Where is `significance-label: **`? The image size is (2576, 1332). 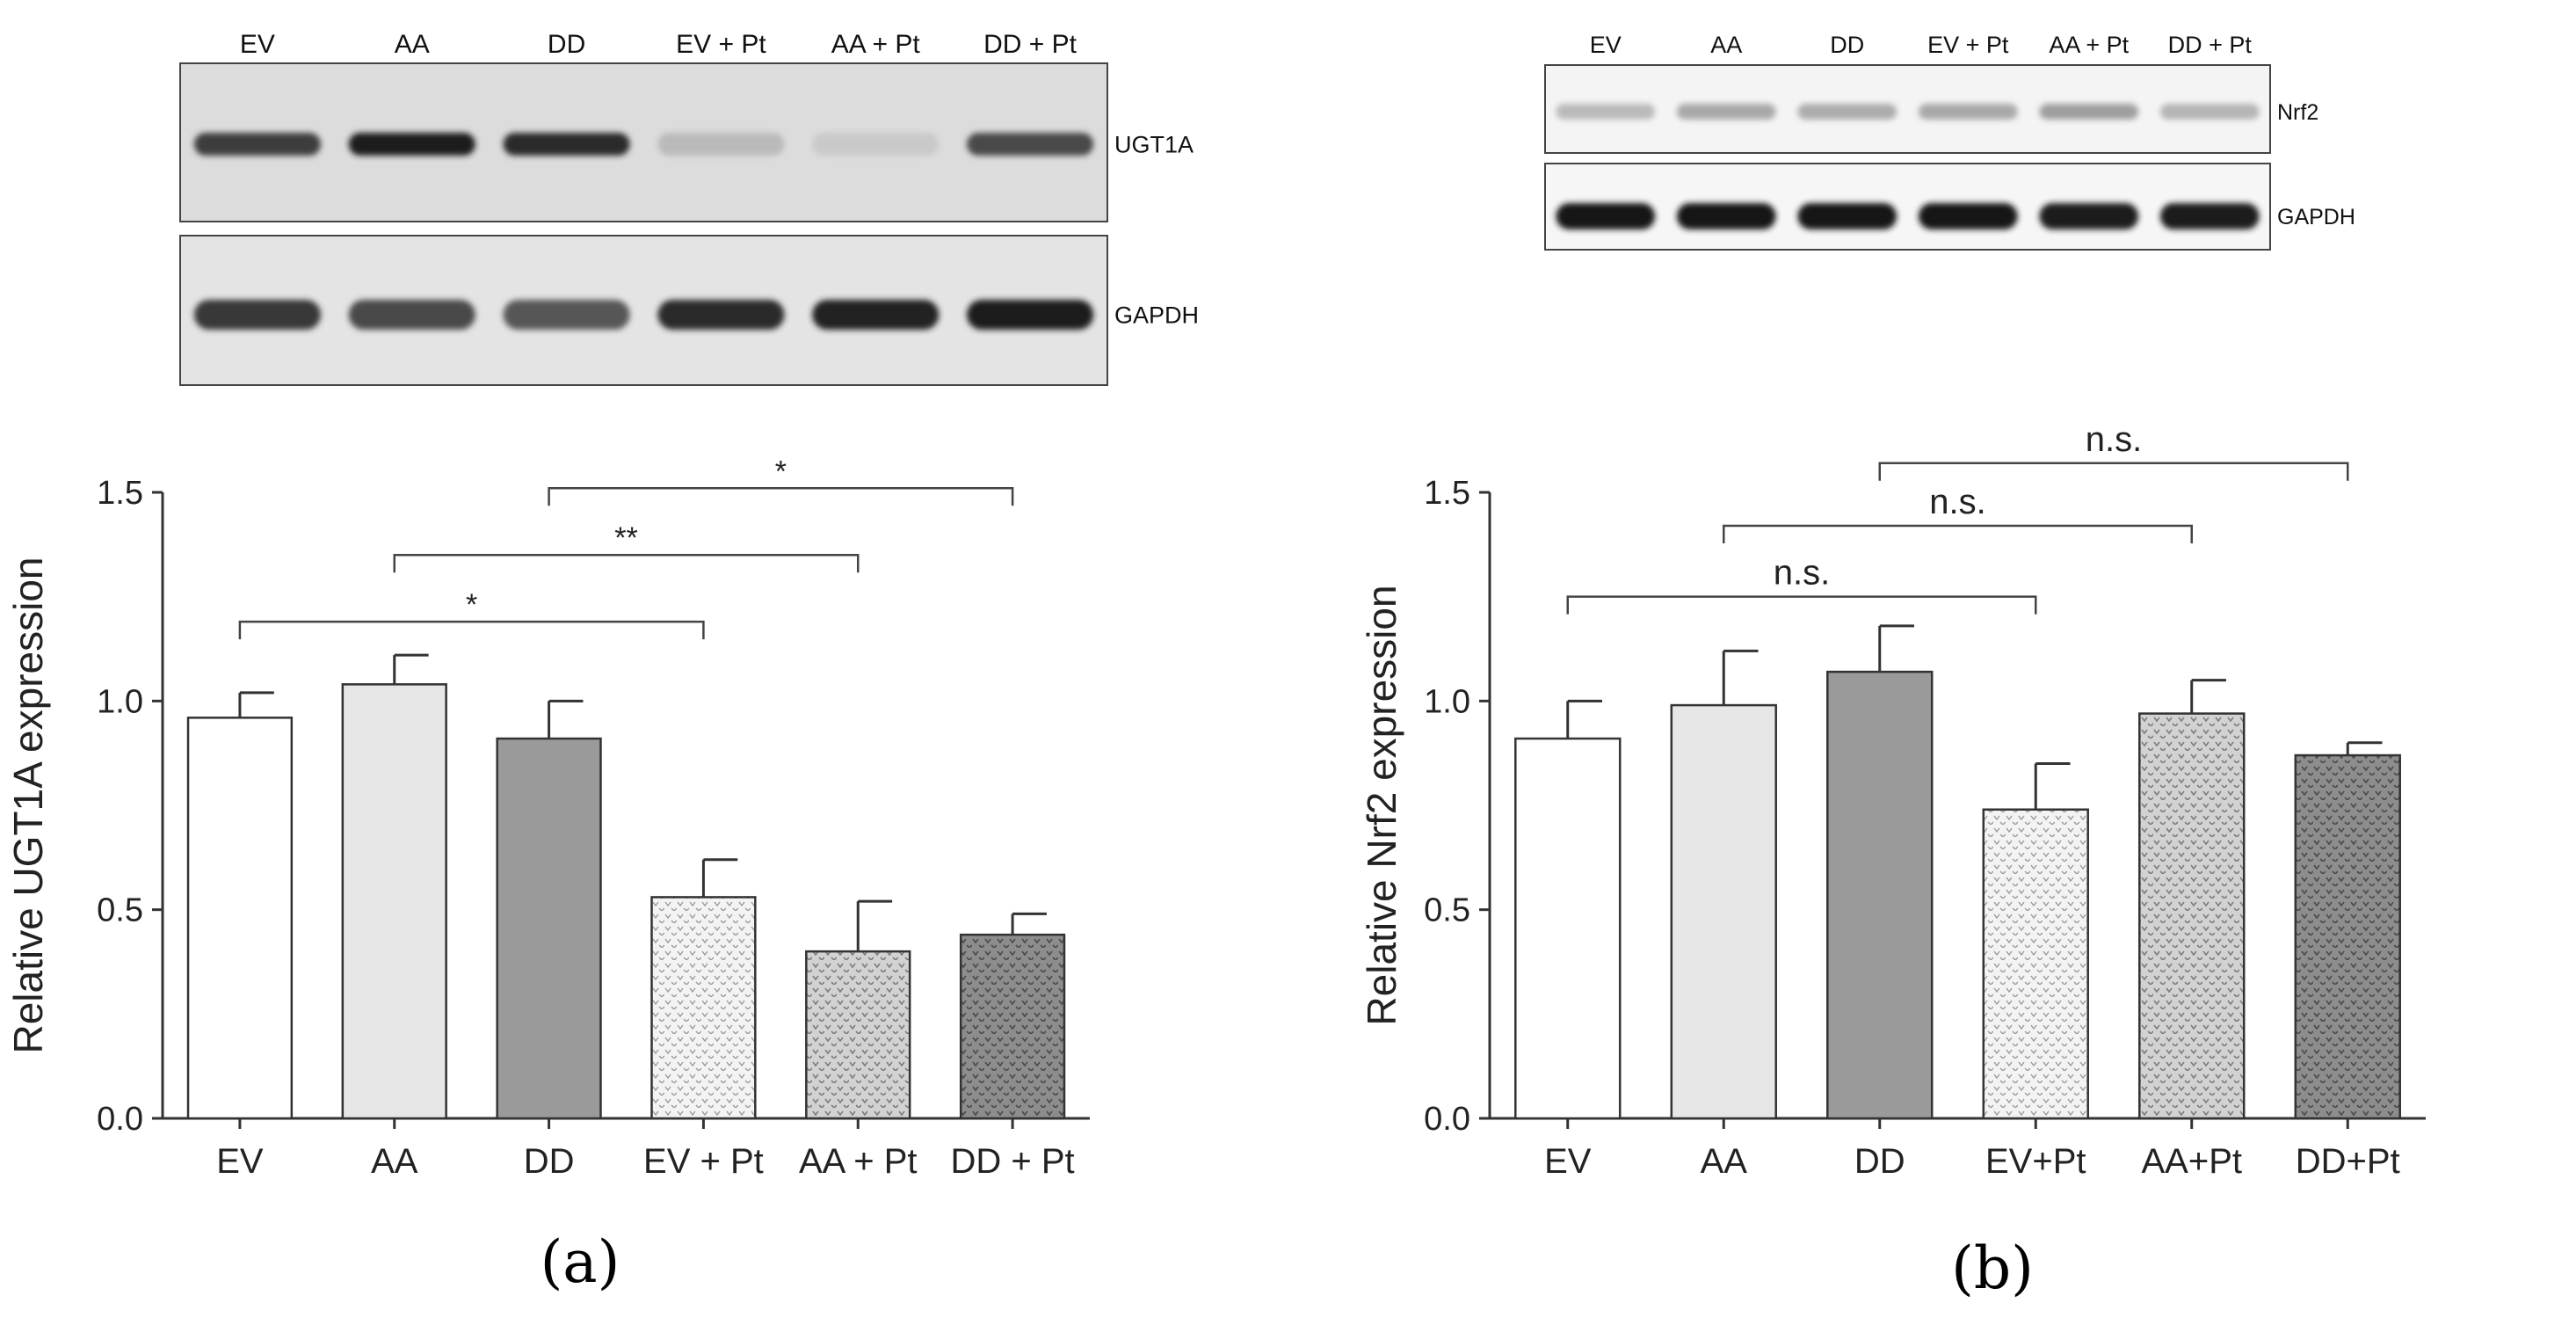
significance-label: ** is located at coordinates (625, 538).